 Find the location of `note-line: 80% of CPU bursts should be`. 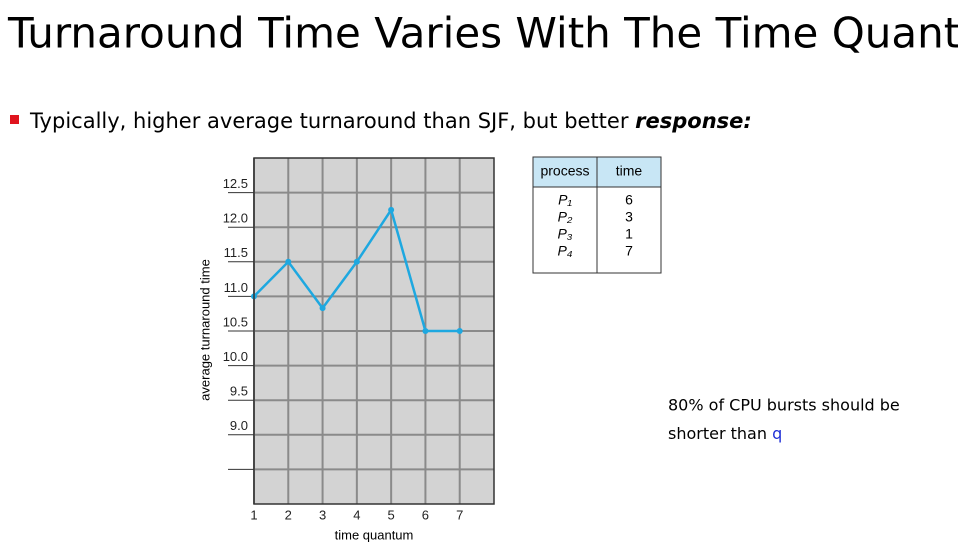

note-line: 80% of CPU bursts should be is located at coordinates (784, 405).